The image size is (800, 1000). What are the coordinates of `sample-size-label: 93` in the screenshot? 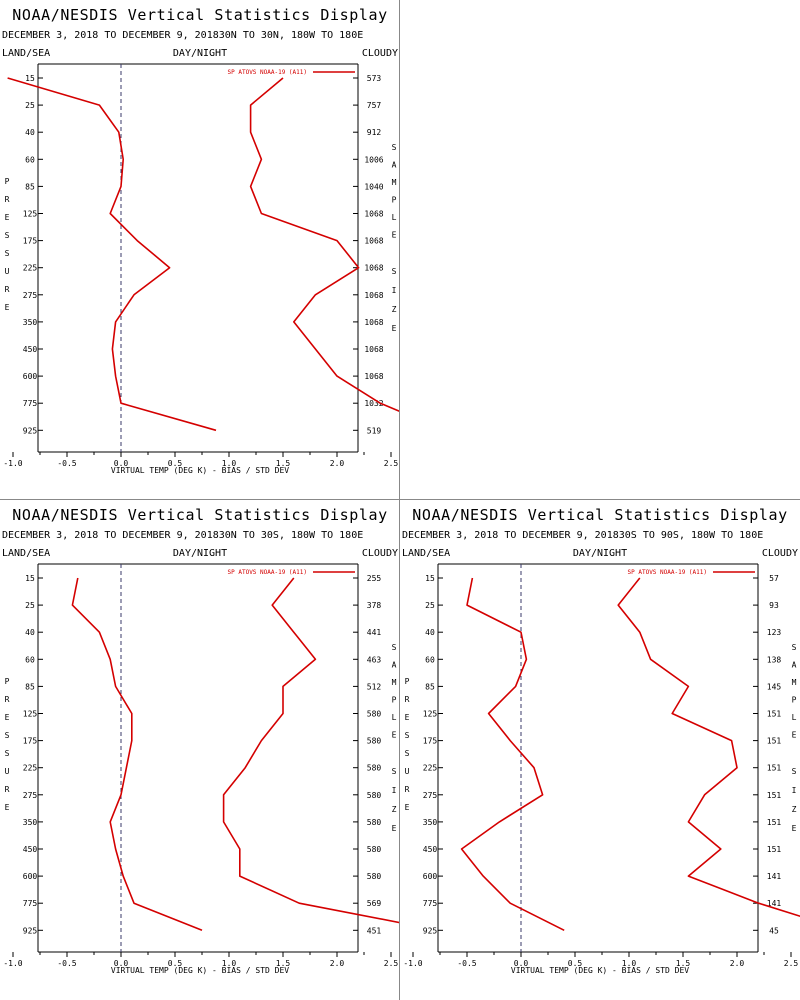 It's located at (774, 605).